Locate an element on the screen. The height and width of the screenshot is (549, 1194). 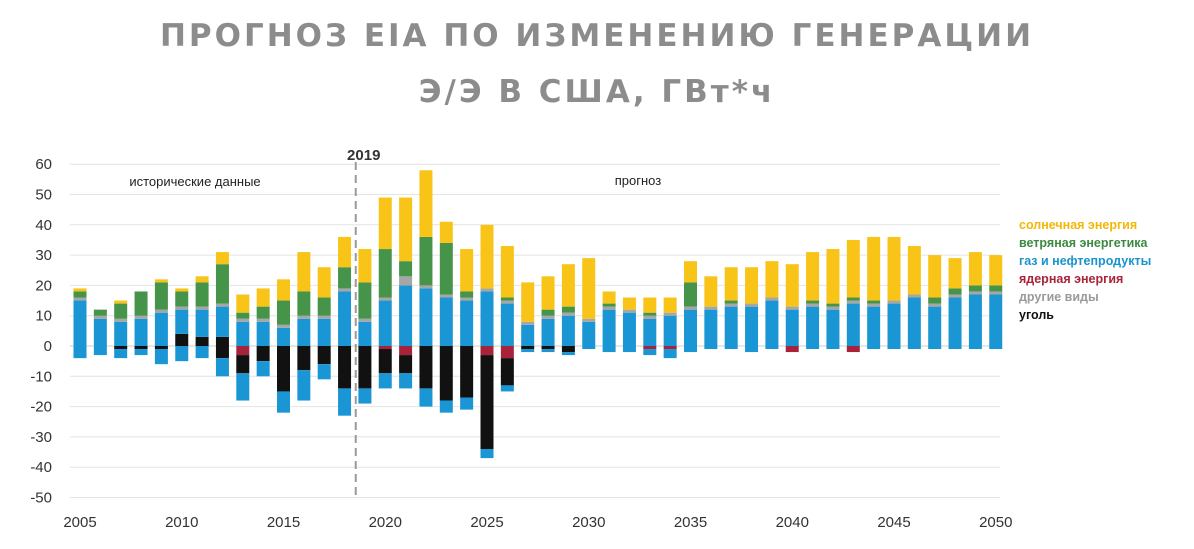
y-tick-label: -30 is located at coordinates (41, 437).